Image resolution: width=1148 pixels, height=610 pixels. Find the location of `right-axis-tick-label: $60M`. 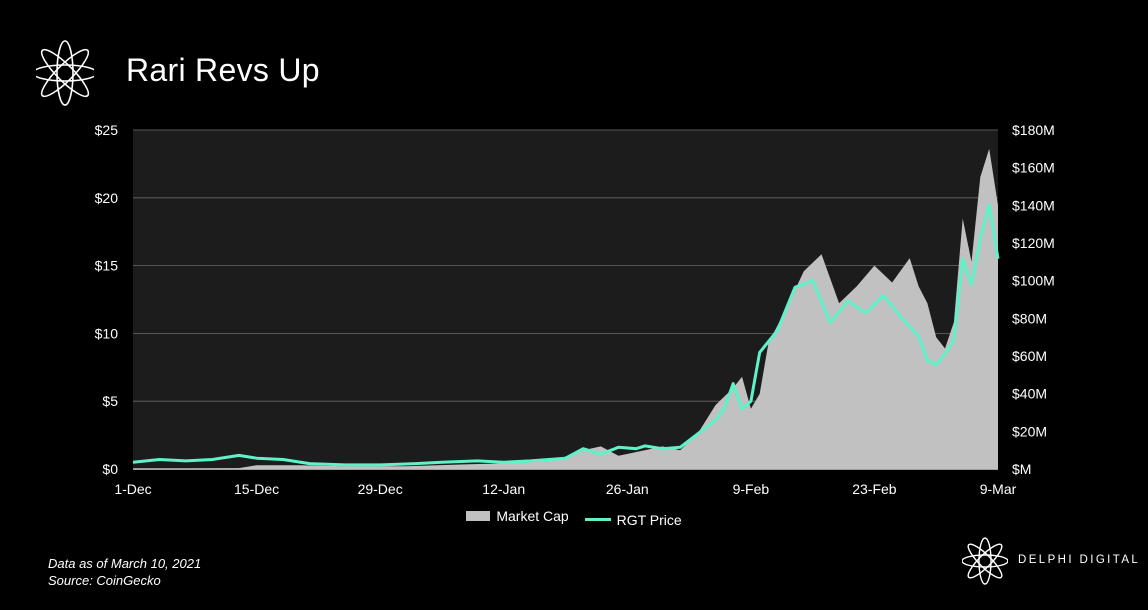

right-axis-tick-label: $60M is located at coordinates (1029, 356).